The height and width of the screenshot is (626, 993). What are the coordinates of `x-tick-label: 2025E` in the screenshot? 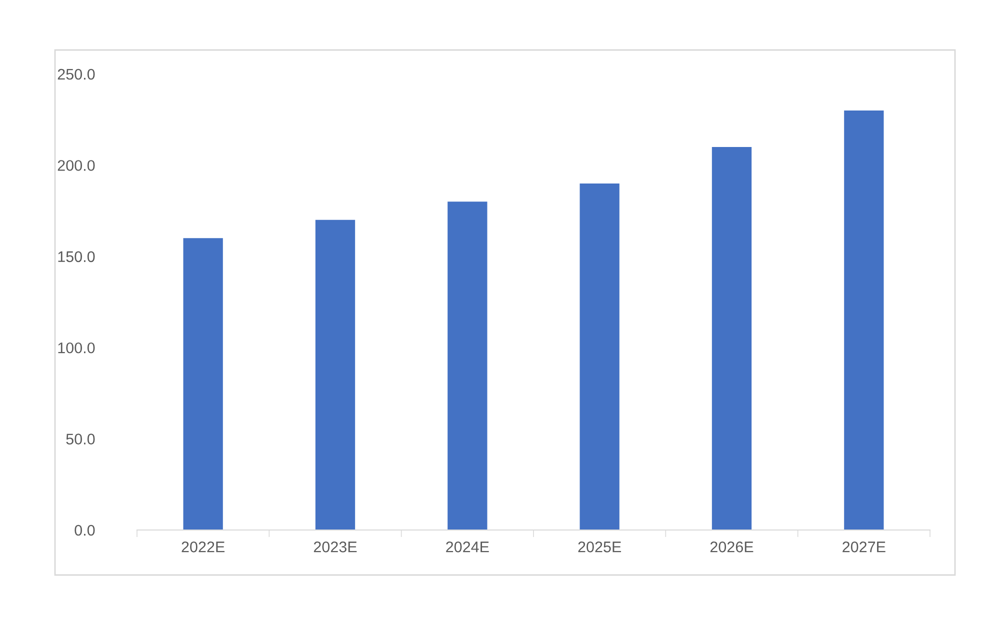 It's located at (600, 547).